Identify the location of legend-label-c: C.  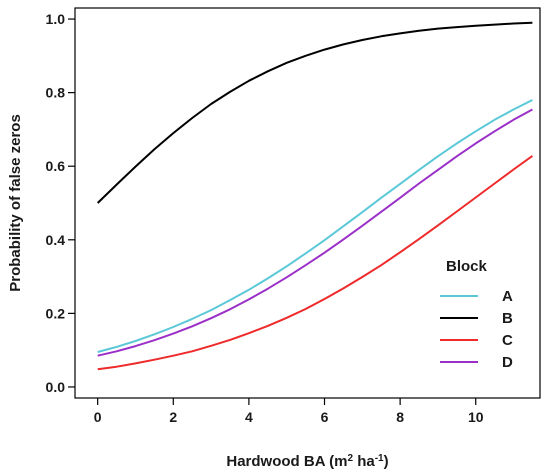
(507, 340).